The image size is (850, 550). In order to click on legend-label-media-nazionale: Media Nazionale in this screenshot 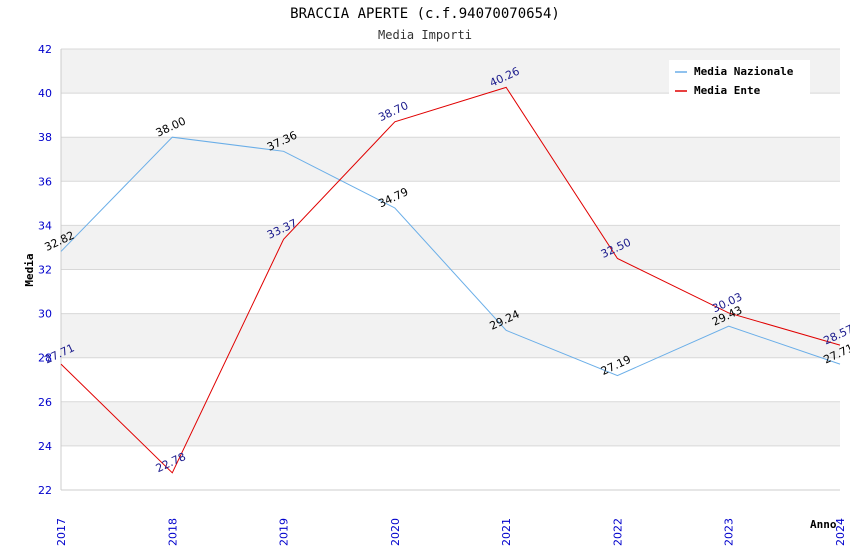, I will do `click(744, 71)`.